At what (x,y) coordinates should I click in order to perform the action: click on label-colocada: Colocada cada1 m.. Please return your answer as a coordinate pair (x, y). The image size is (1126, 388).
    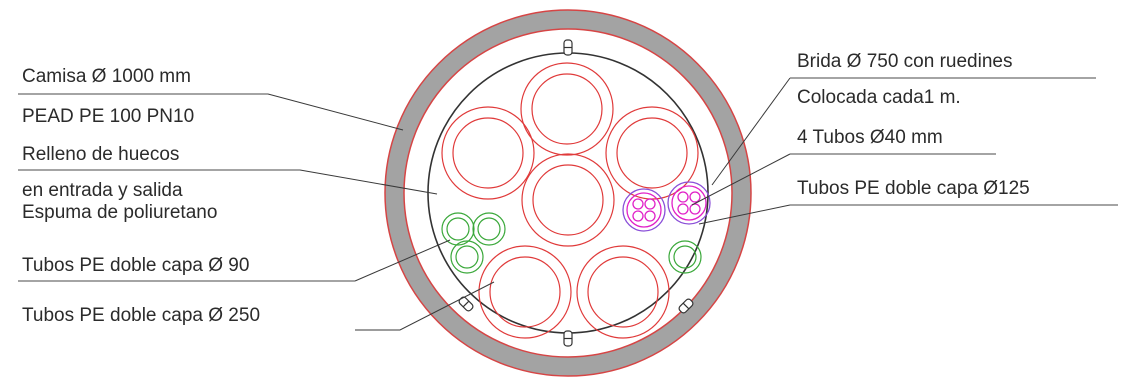
    Looking at the image, I should click on (879, 97).